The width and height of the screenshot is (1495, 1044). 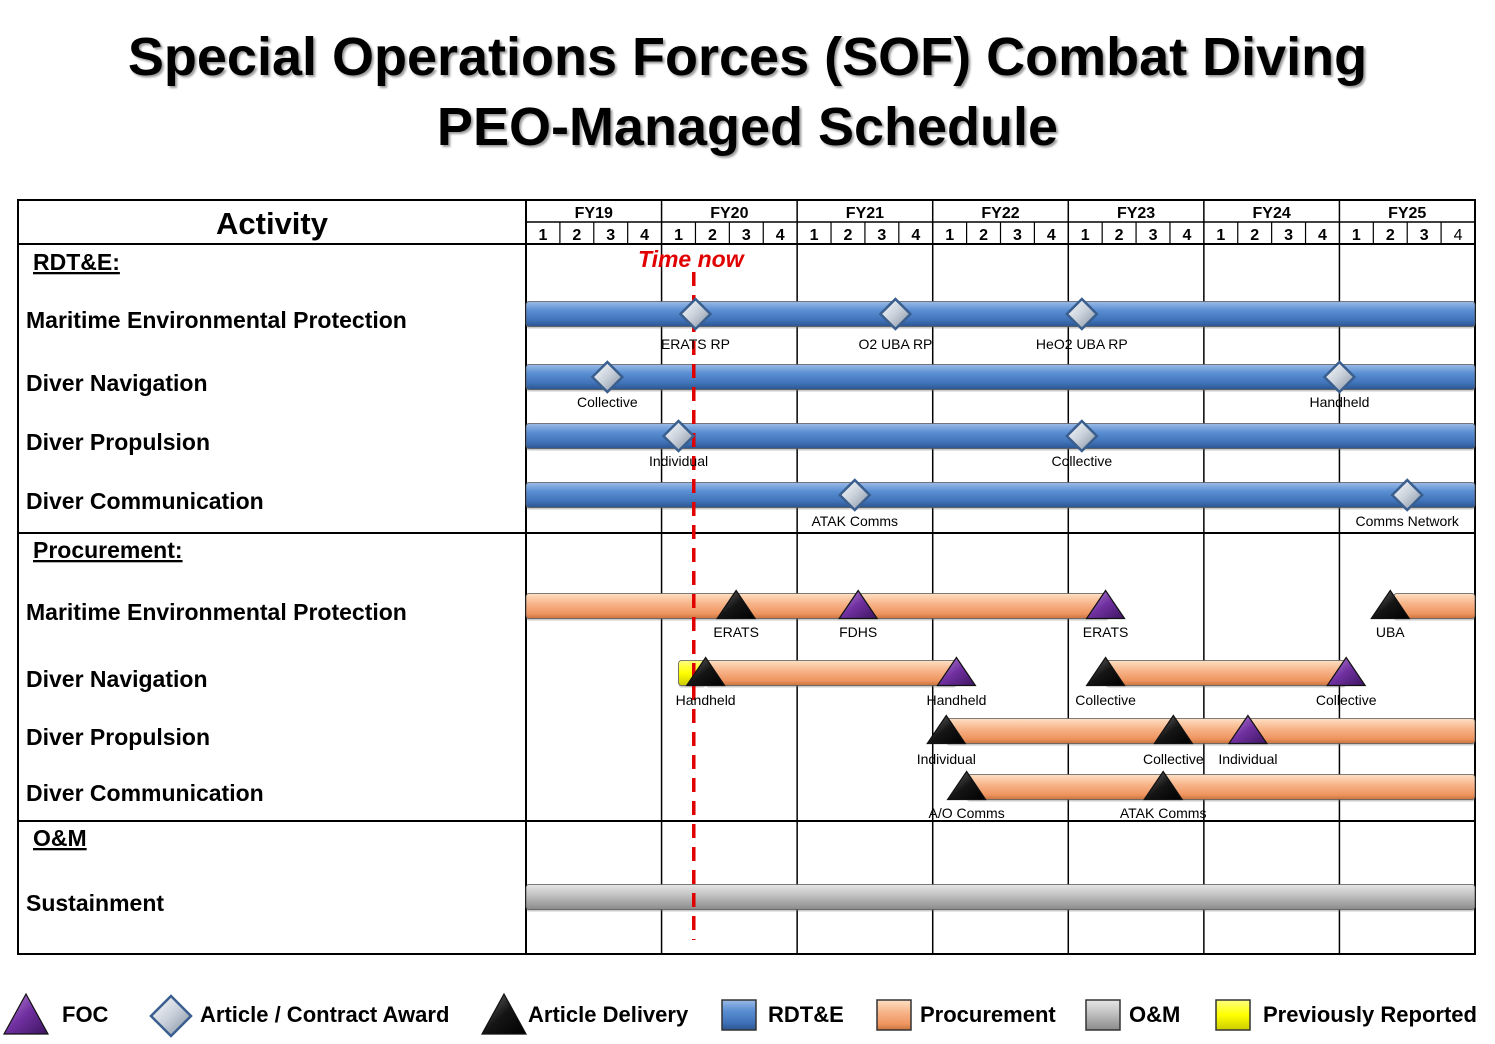 What do you see at coordinates (1247, 759) in the screenshot?
I see `milestone-label: Individual` at bounding box center [1247, 759].